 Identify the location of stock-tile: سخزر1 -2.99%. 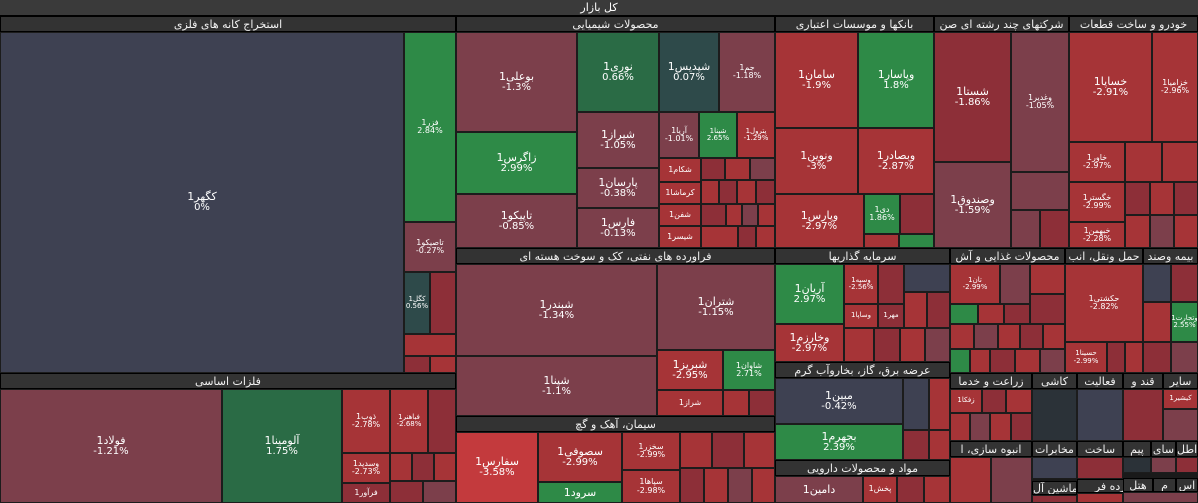
(651, 451).